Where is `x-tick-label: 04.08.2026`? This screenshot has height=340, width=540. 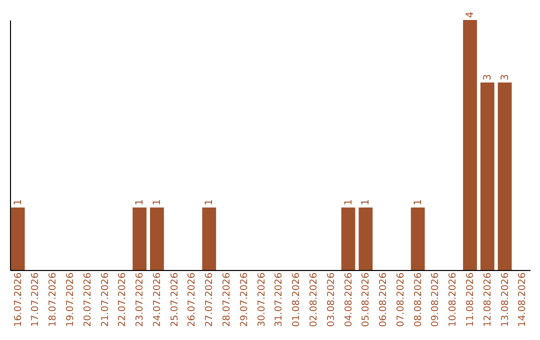
x-tick-label: 04.08.2026 is located at coordinates (348, 299).